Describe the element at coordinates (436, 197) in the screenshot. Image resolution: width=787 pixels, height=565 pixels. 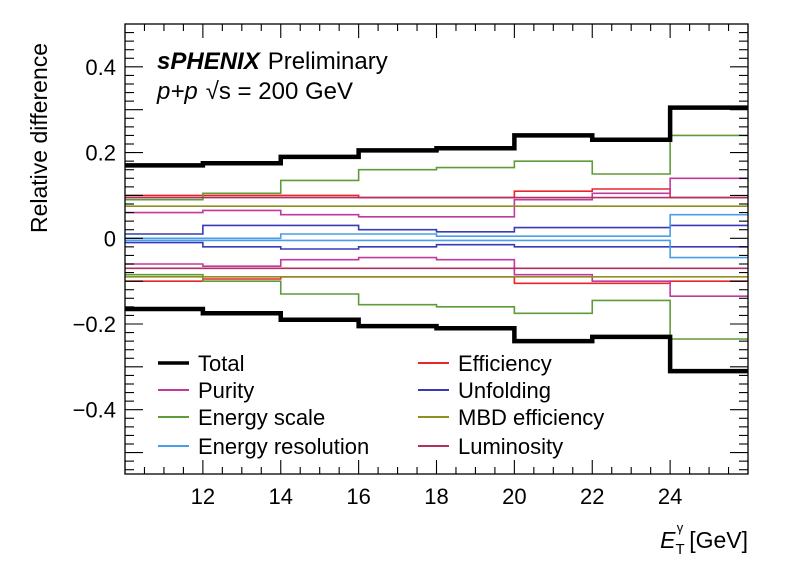
I see `series-purity-up` at that location.